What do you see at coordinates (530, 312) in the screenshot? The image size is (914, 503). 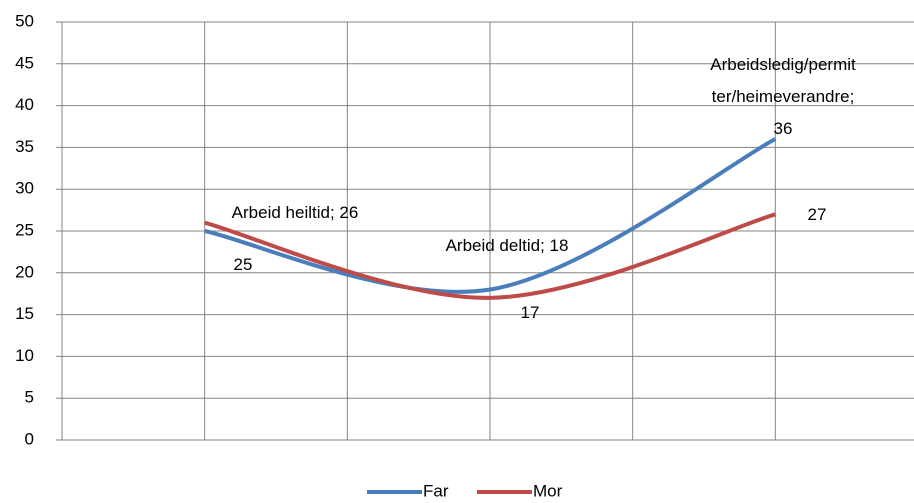 I see `data-label: 17` at bounding box center [530, 312].